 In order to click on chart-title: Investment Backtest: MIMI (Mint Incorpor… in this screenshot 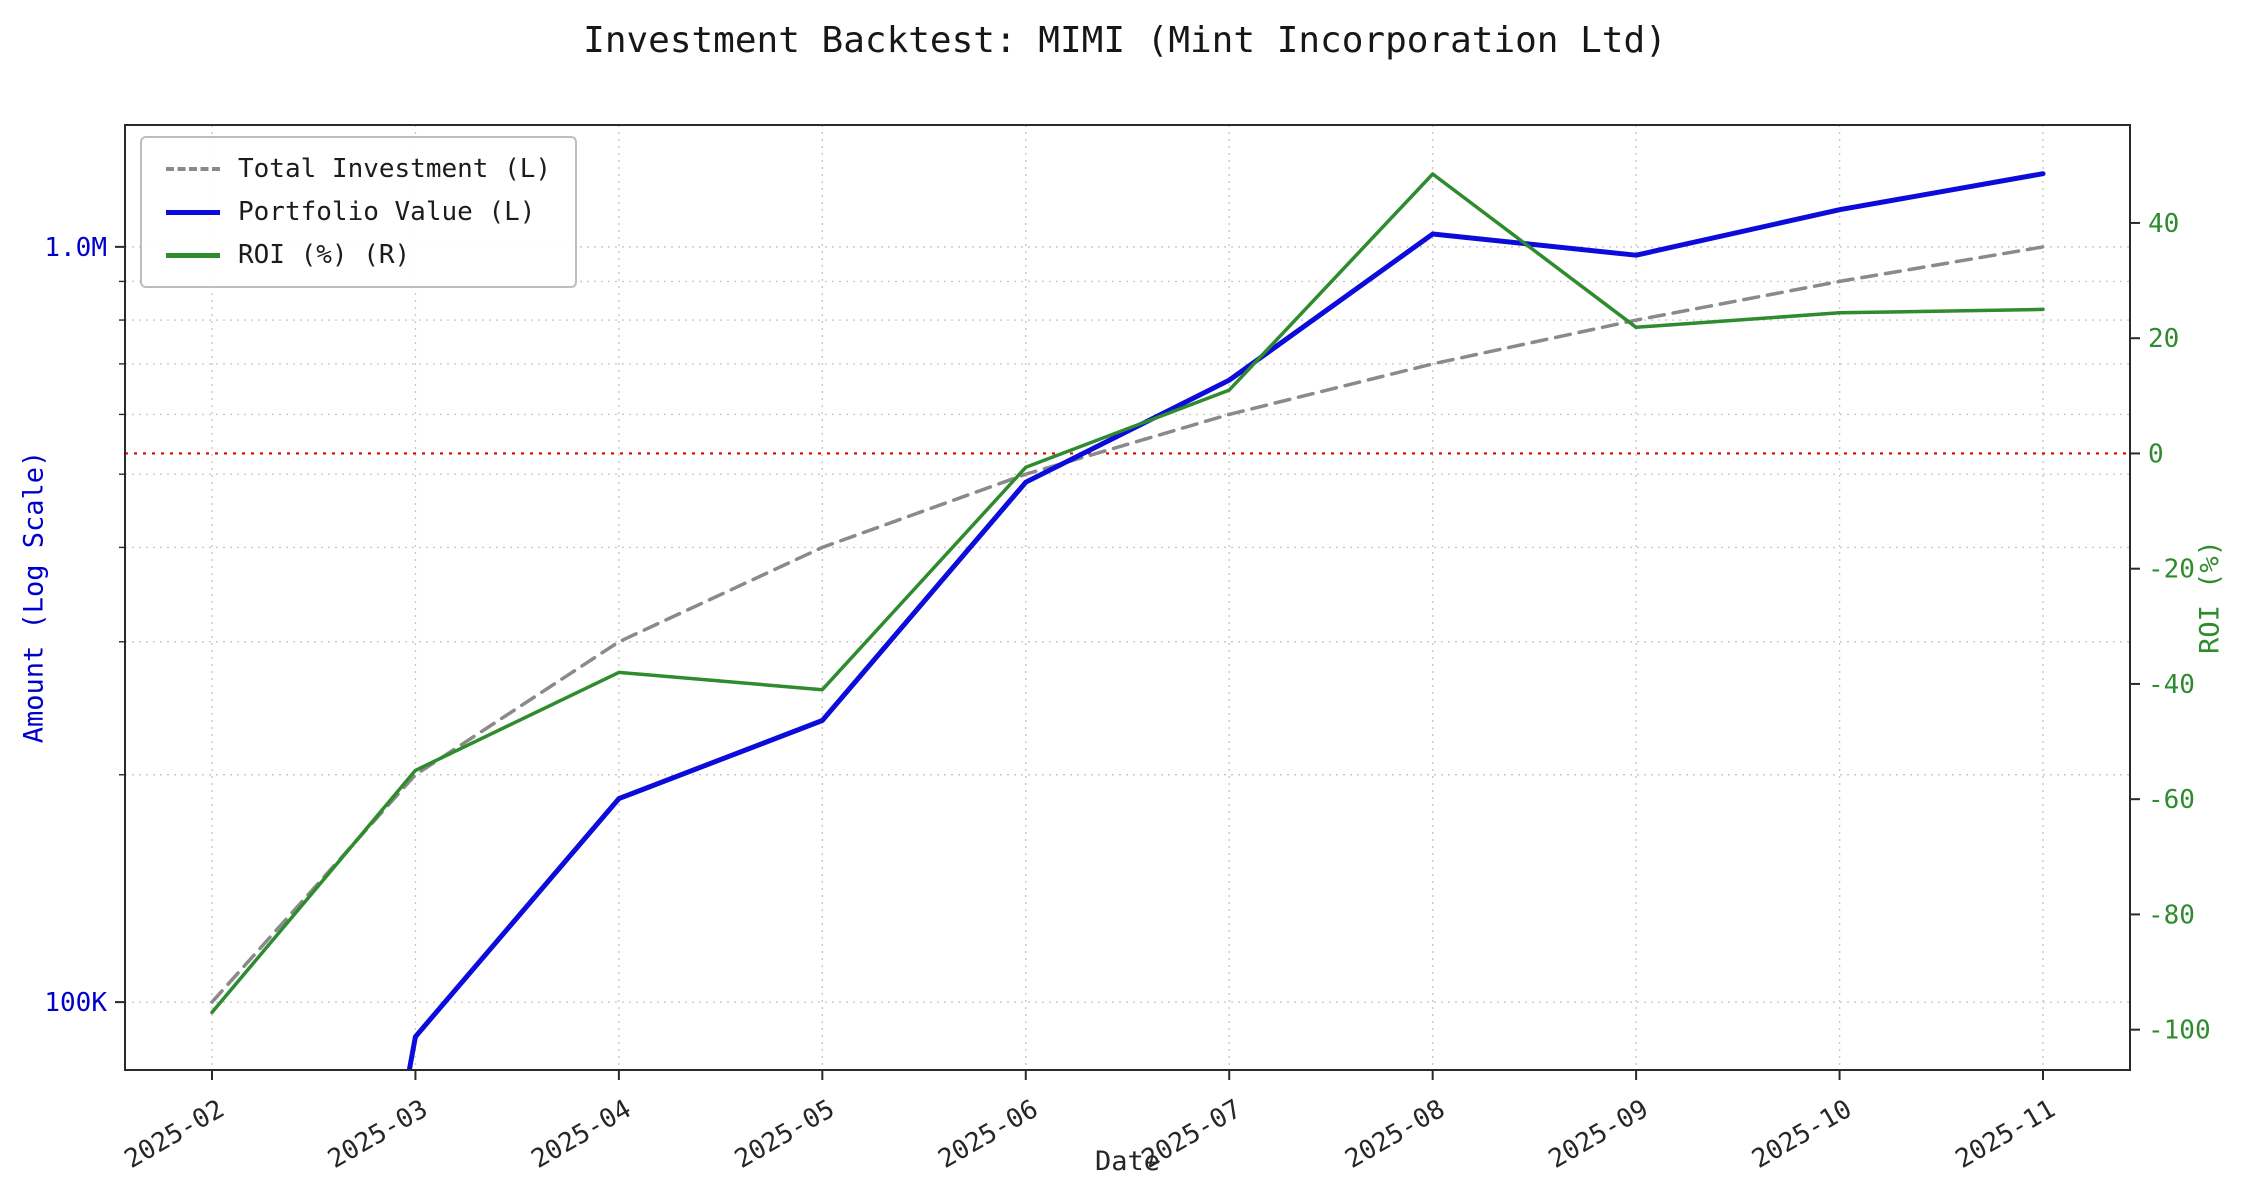, I will do `click(1125, 40)`.